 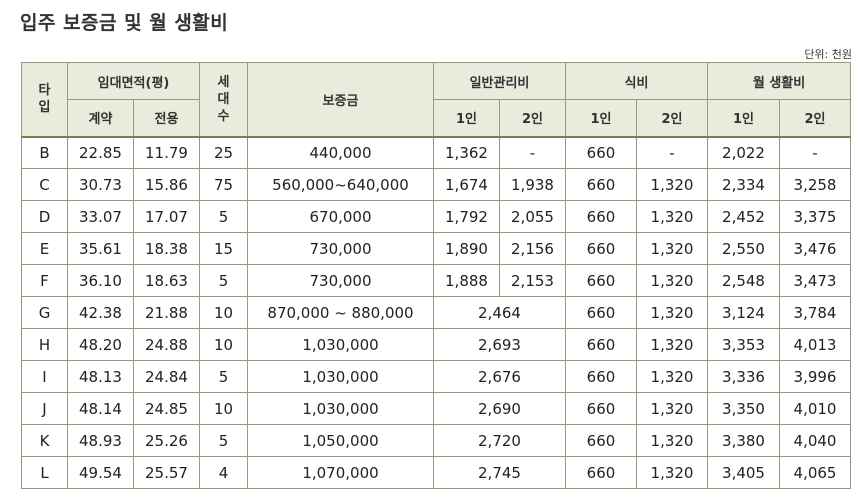 I want to click on header-contract: 계약, so click(x=100, y=118).